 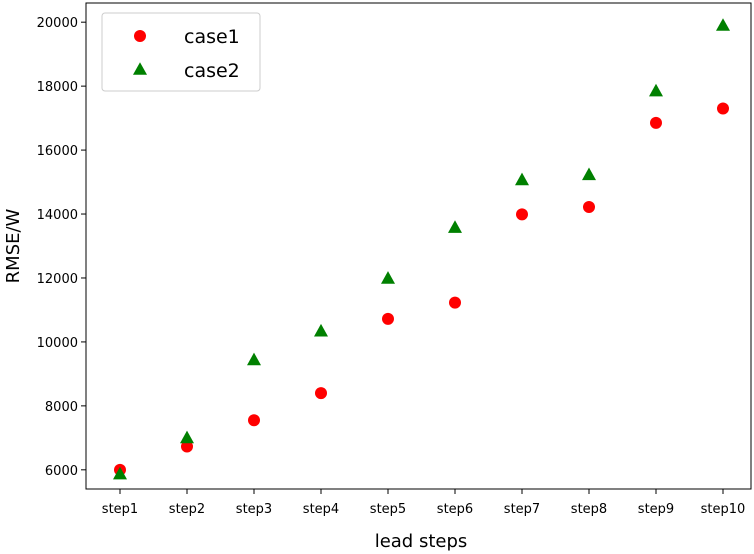 What do you see at coordinates (656, 509) in the screenshot?
I see `x-tick-label: step9` at bounding box center [656, 509].